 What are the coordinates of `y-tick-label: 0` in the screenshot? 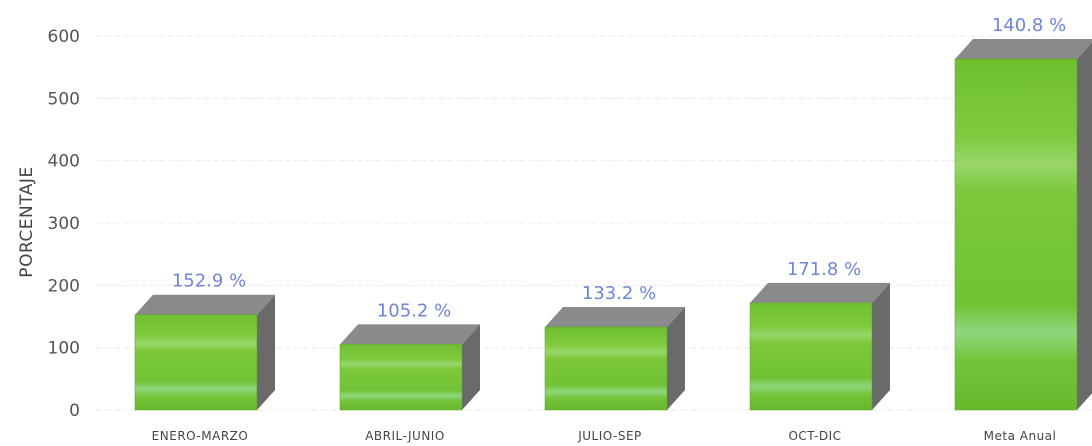 It's located at (74, 411).